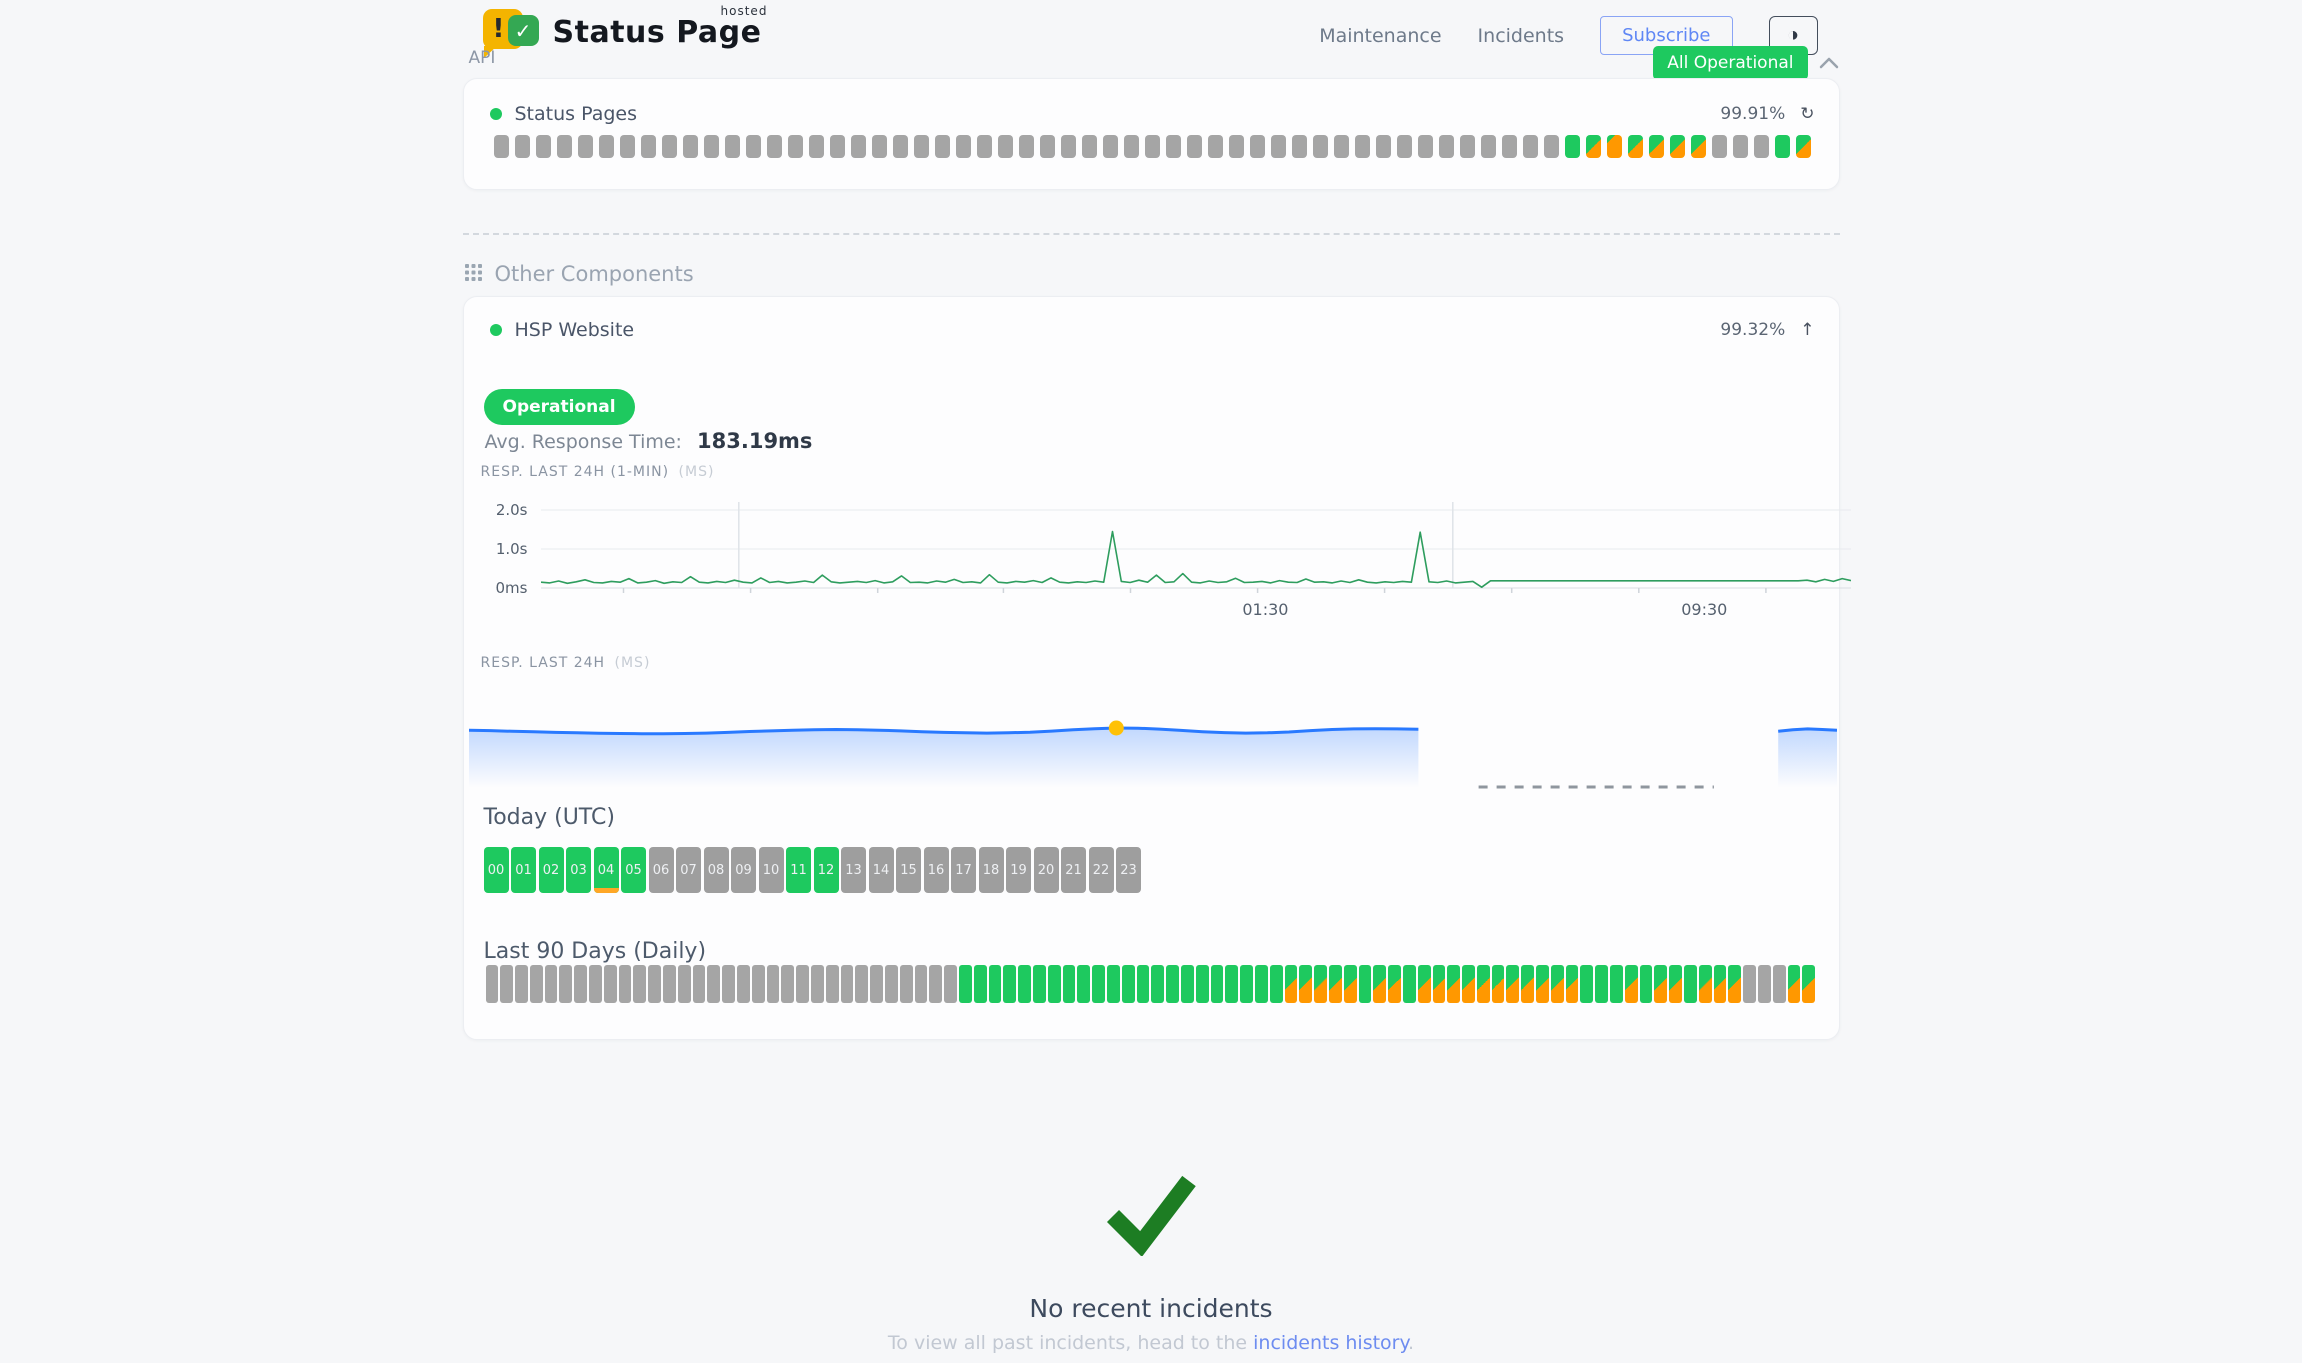 This screenshot has height=1363, width=2302. What do you see at coordinates (1730, 63) in the screenshot?
I see `all-operational-badge: All Operational` at bounding box center [1730, 63].